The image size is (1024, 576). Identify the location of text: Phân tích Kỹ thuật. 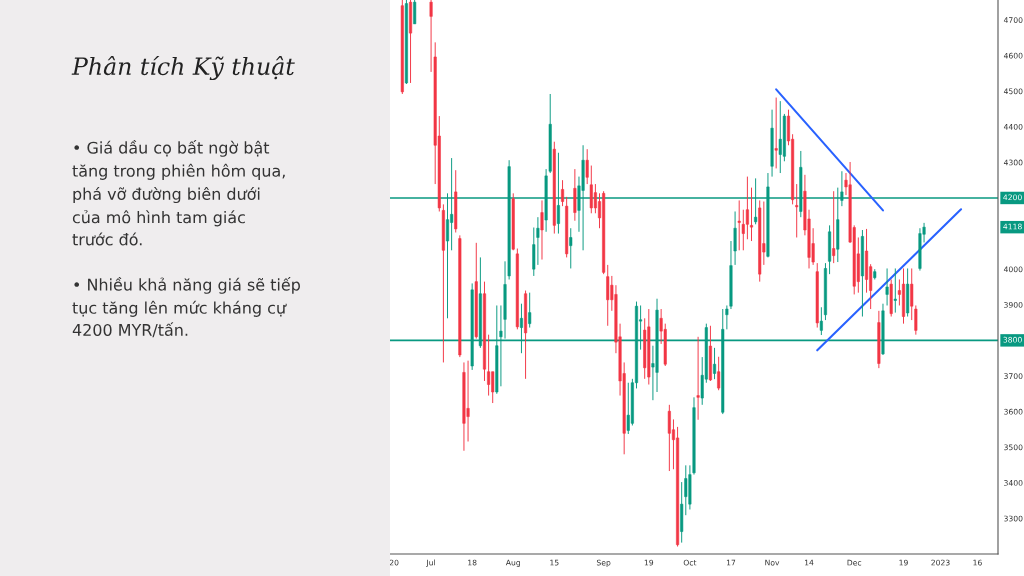
(183, 68).